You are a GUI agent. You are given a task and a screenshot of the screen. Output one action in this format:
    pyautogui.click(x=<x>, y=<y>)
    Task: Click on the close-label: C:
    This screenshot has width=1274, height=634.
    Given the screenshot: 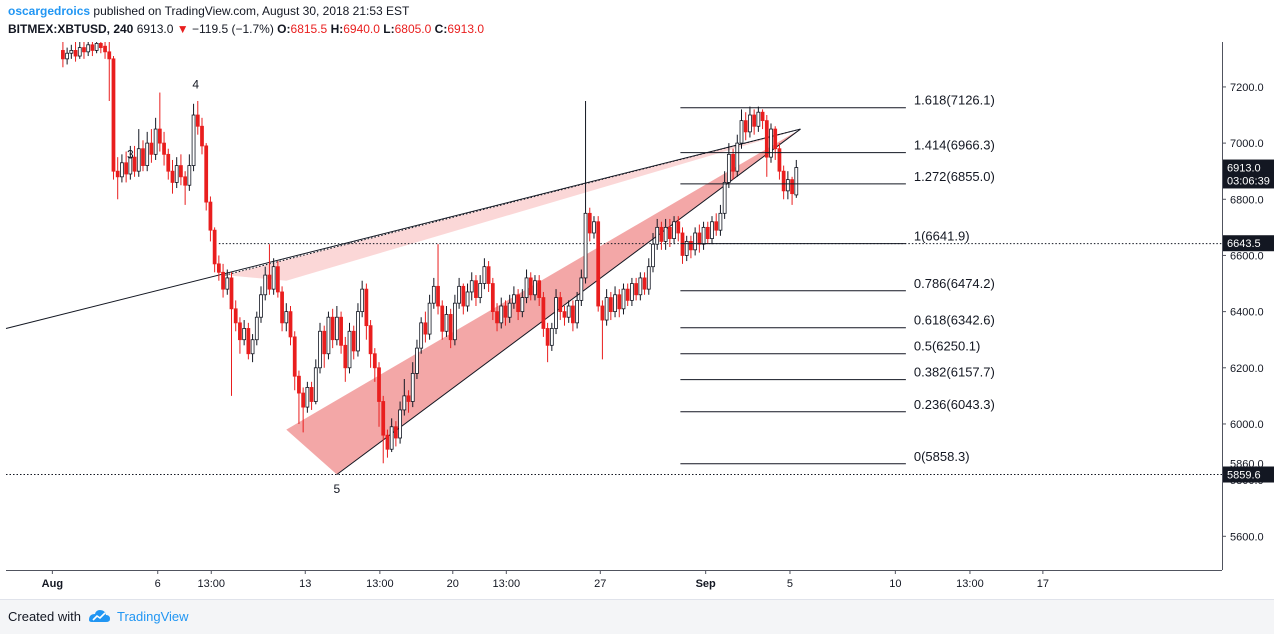 What is the action you would take?
    pyautogui.click(x=441, y=29)
    